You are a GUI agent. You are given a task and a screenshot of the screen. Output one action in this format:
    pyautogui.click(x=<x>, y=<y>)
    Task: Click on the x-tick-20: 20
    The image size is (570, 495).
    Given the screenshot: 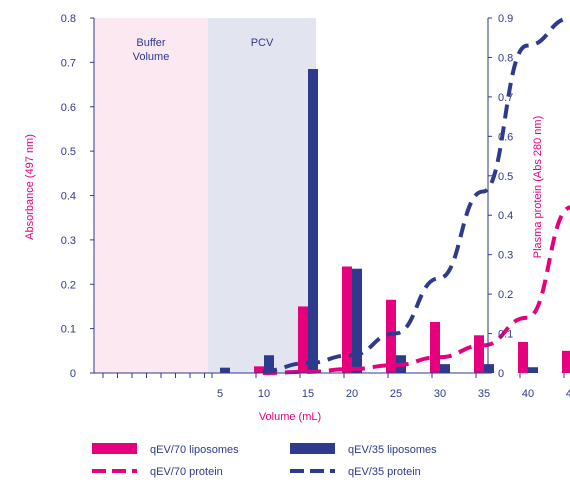 What is the action you would take?
    pyautogui.click(x=352, y=394)
    